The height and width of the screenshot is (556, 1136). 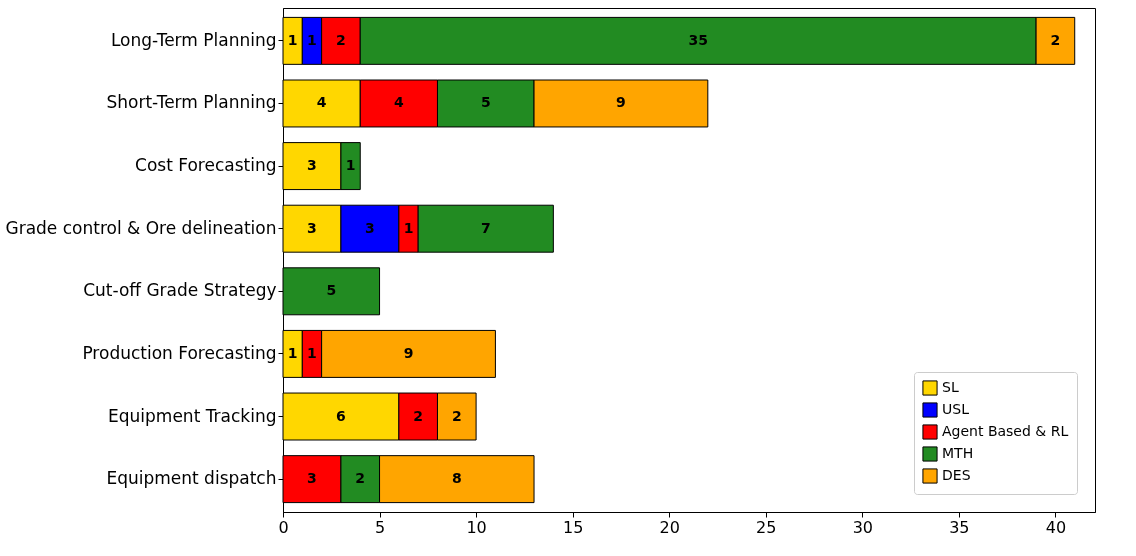 I want to click on y-tick-label: Cost Forecasting, so click(x=206, y=165).